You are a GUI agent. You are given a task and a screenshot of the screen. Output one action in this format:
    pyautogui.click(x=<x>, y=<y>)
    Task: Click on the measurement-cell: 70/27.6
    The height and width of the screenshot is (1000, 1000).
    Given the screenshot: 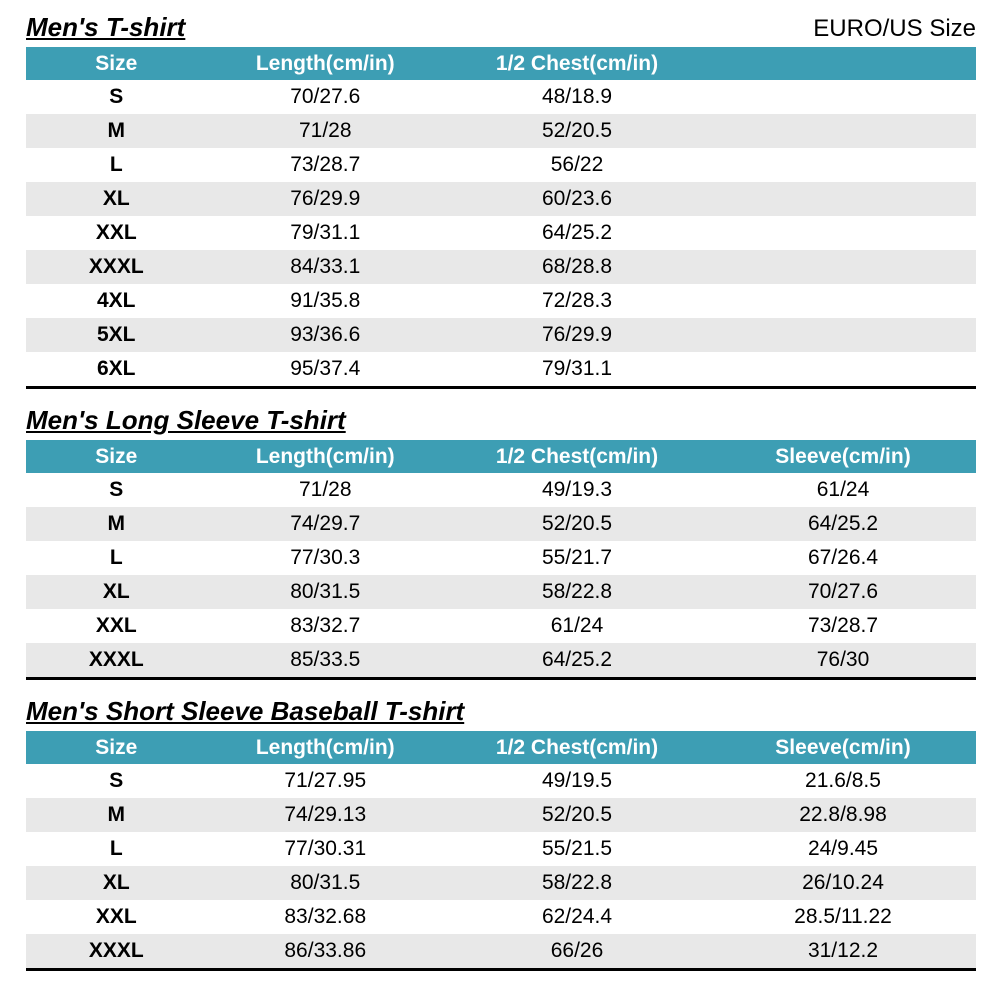 What is the action you would take?
    pyautogui.click(x=843, y=591)
    